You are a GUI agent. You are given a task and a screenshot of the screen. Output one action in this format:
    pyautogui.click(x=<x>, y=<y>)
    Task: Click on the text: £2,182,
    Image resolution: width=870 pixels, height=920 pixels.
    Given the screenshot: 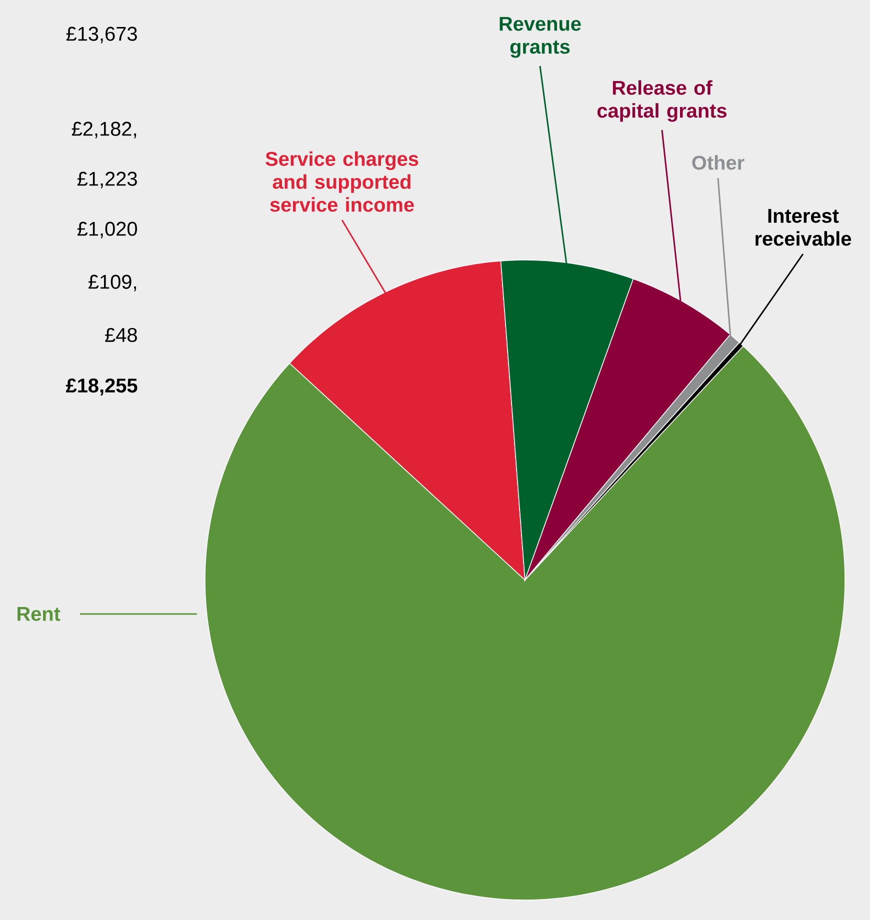 What is the action you would take?
    pyautogui.click(x=104, y=130)
    